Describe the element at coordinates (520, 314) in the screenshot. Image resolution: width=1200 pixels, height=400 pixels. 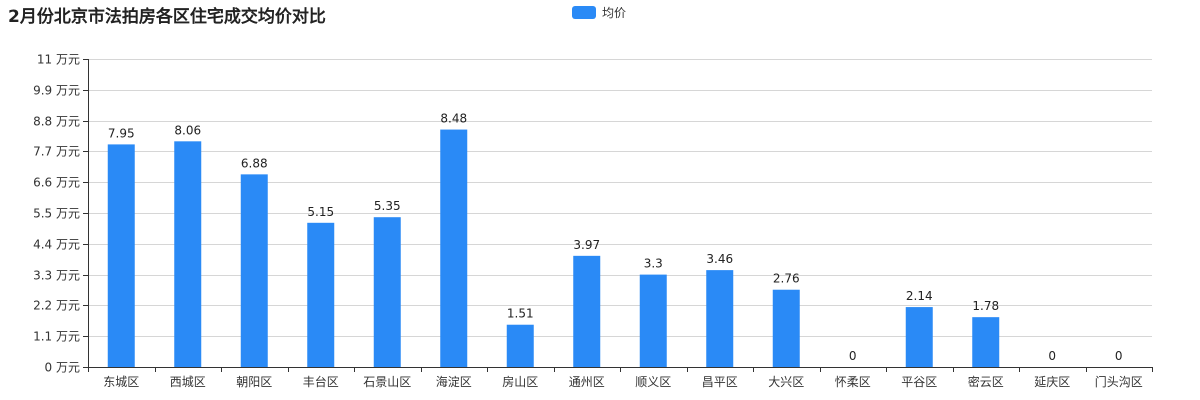
I see `bar-value-label: 1.51` at that location.